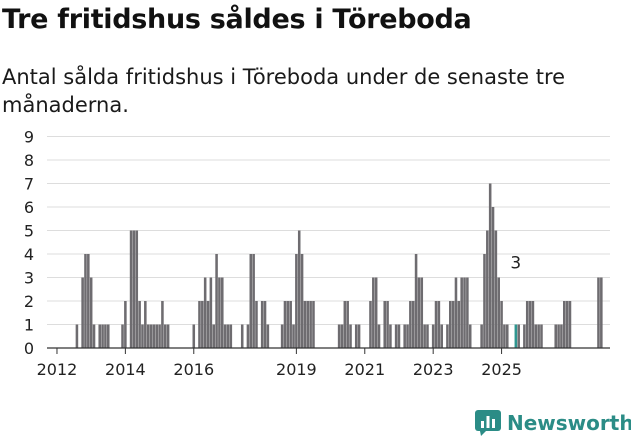 This screenshot has height=440, width=631. I want to click on y-tick-label: 4, so click(29, 254).